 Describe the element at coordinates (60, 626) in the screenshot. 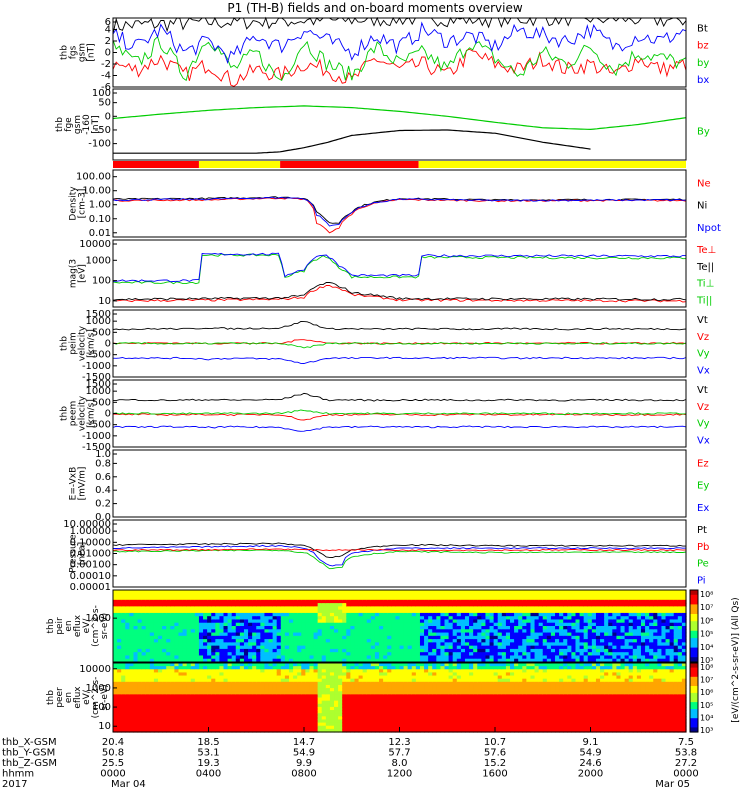

I see `y-axis-label: peir` at that location.